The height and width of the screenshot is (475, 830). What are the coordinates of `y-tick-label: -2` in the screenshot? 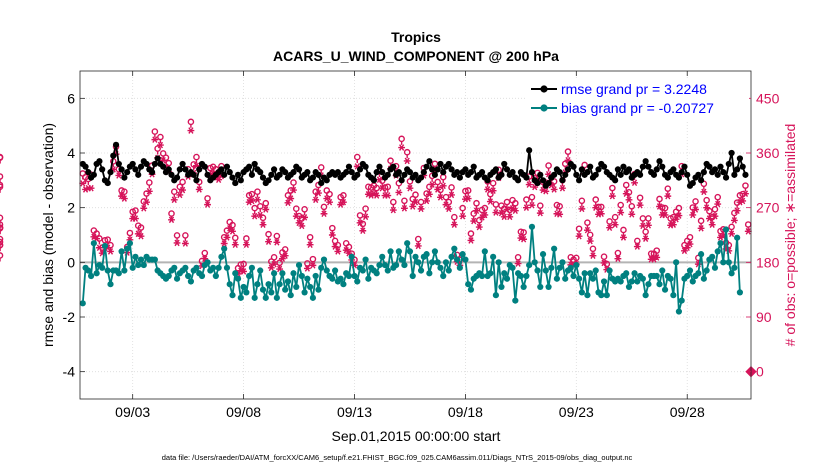 It's located at (69, 317).